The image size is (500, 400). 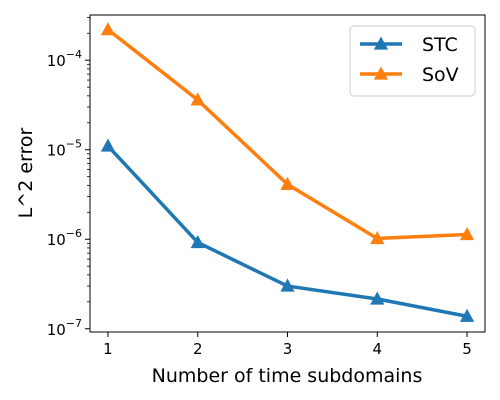 What do you see at coordinates (287, 376) in the screenshot?
I see `x-axis-label: Number of time subdomains` at bounding box center [287, 376].